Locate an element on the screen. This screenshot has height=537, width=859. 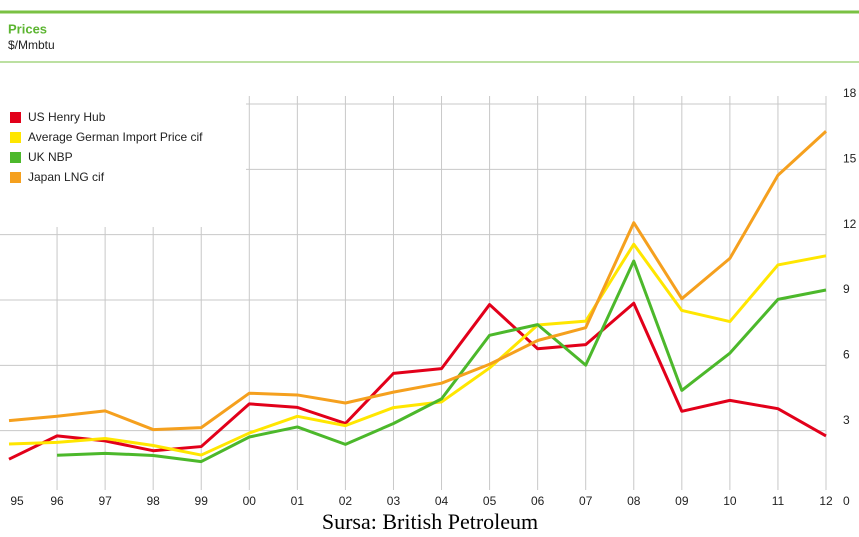
y-tick-label: 9 is located at coordinates (846, 289).